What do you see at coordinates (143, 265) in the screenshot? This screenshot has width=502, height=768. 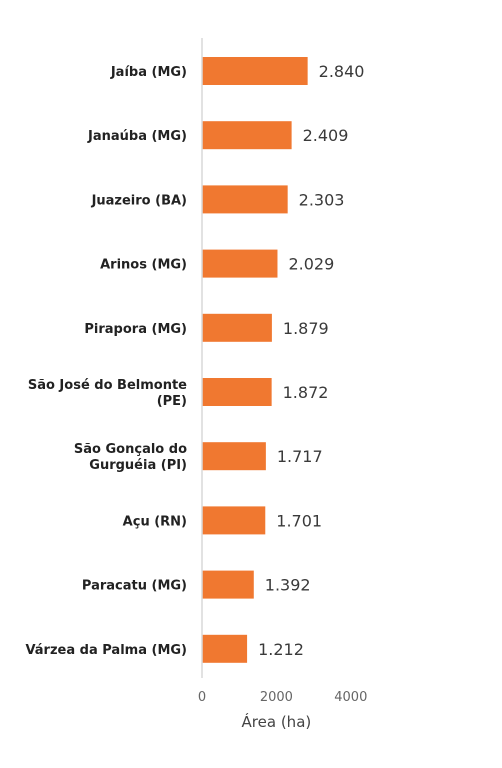 I see `category-label: Arinos (MG)` at bounding box center [143, 265].